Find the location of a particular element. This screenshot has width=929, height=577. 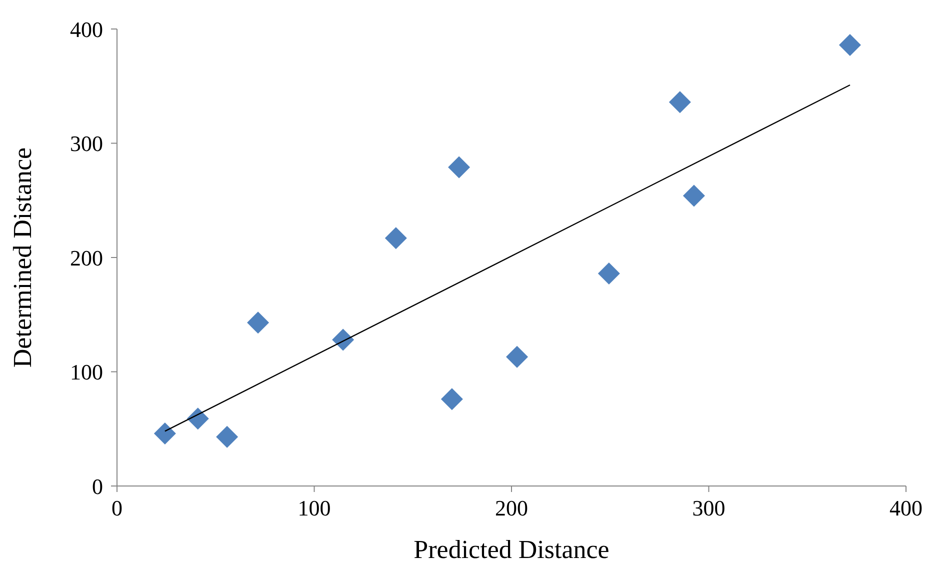

x-tick-label: 300 is located at coordinates (709, 508).